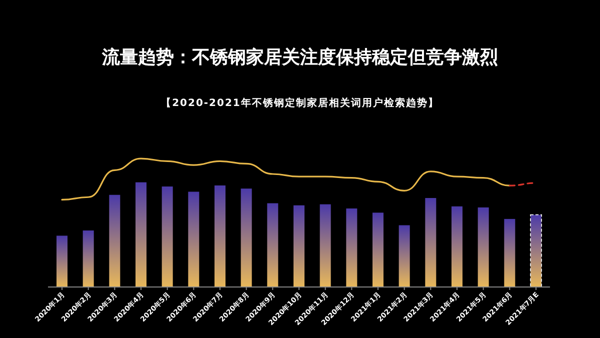 Image resolution: width=600 pixels, height=338 pixels. What do you see at coordinates (300, 57) in the screenshot?
I see `title: 流量趋势：不锈钢家居关注度保持稳定但竞争激烈` at bounding box center [300, 57].